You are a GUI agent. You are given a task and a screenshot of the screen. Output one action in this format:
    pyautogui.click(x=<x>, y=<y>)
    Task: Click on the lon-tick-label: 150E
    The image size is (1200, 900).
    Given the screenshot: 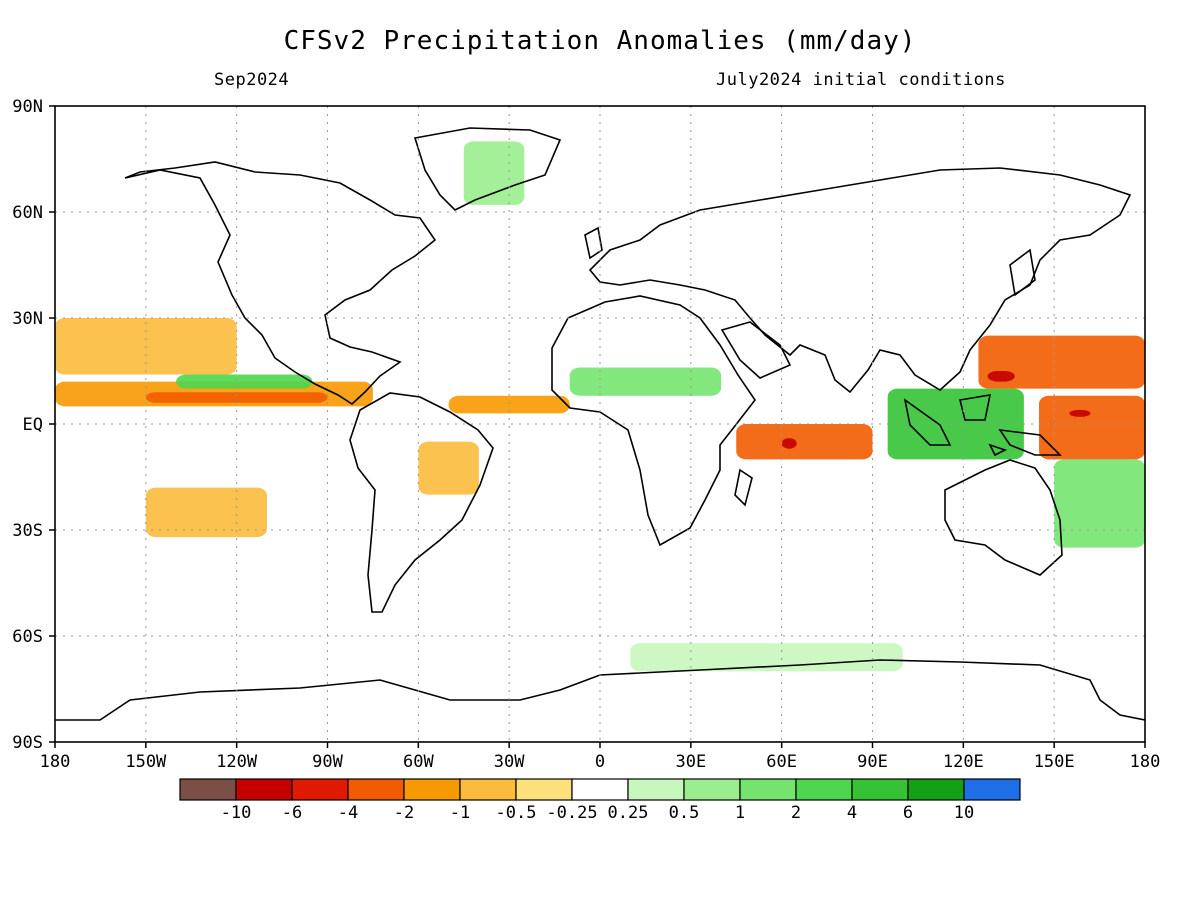 What is the action you would take?
    pyautogui.click(x=1054, y=762)
    